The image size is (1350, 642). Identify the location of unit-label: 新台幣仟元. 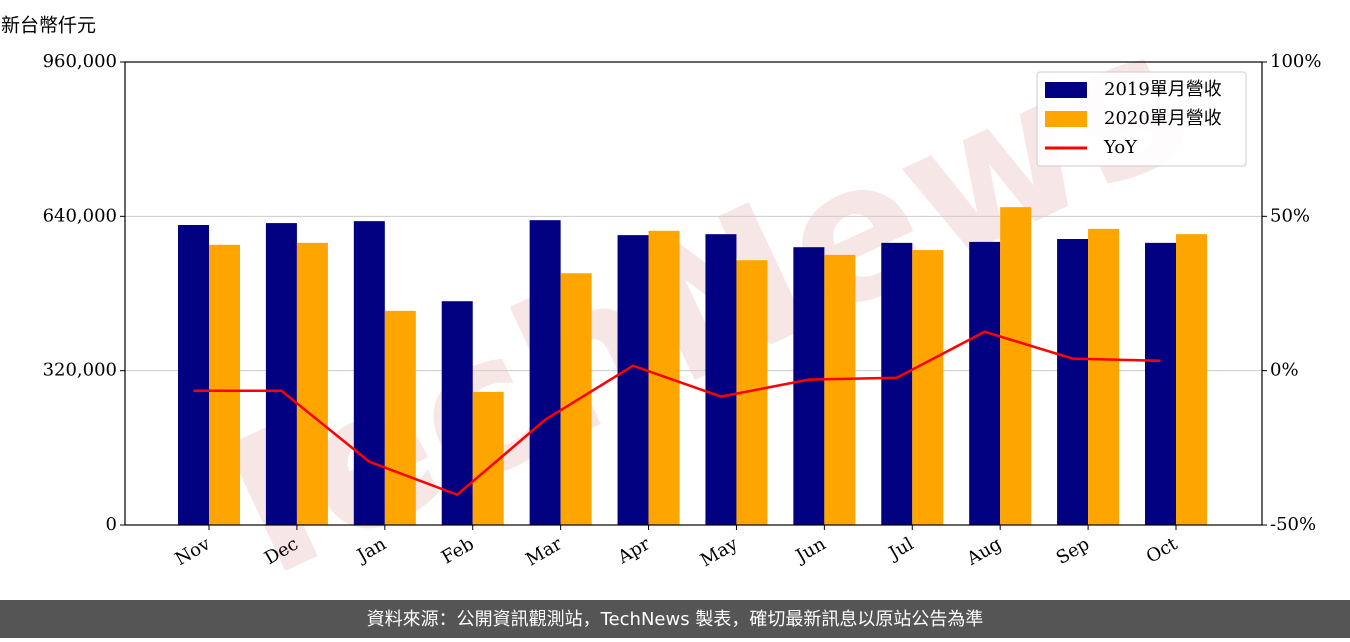
(48, 26).